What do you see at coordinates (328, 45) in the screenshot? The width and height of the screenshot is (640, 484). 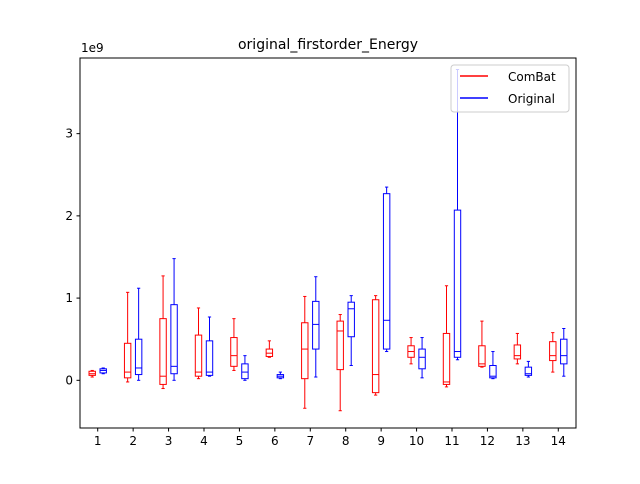 I see `chart-title: original_firstorder_Energy` at bounding box center [328, 45].